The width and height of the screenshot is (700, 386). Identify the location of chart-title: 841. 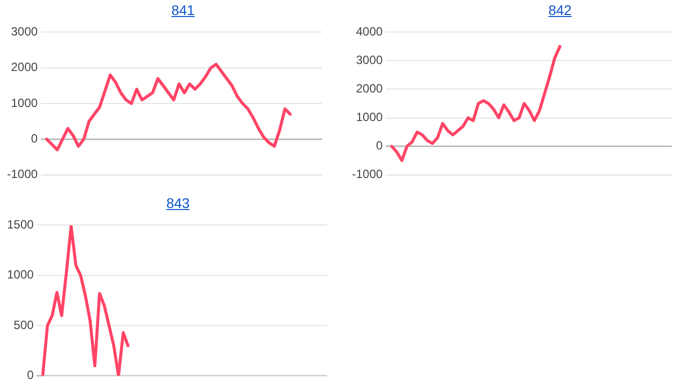
(183, 10).